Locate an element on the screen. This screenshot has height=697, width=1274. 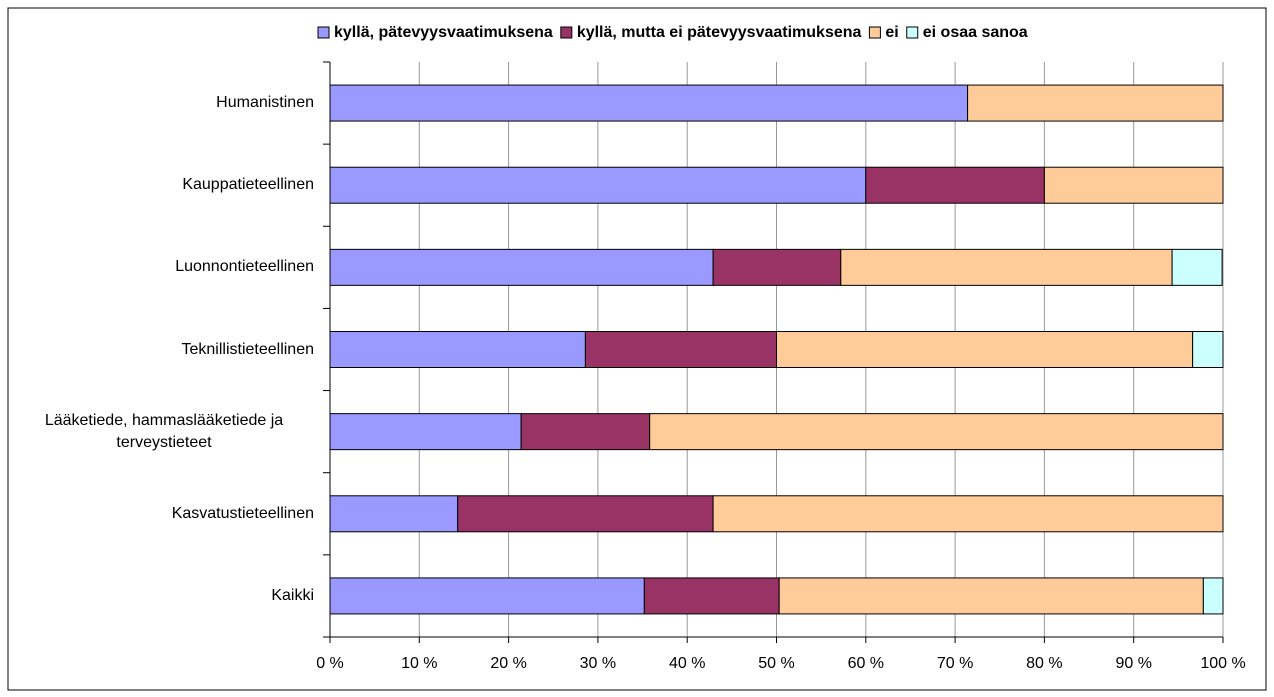
x-tick-label: 20 % is located at coordinates (508, 663).